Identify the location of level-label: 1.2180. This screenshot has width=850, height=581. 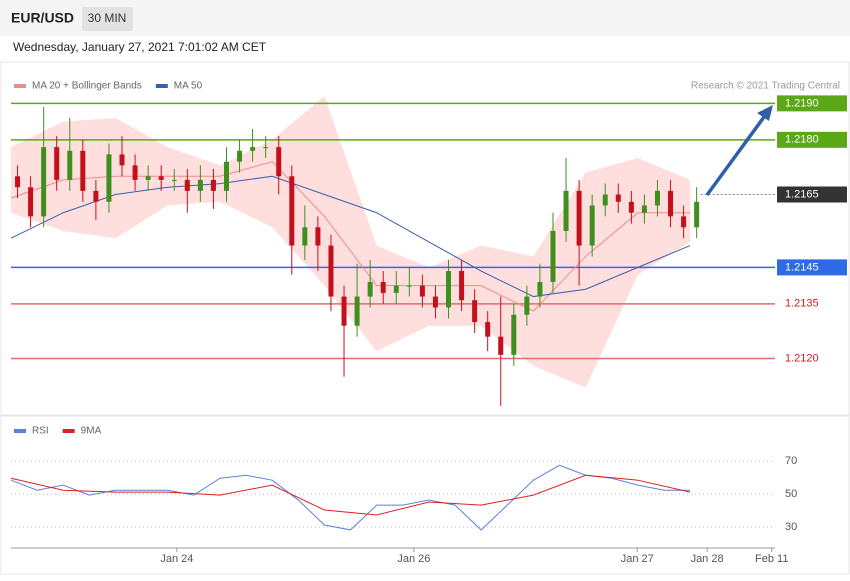
(802, 140).